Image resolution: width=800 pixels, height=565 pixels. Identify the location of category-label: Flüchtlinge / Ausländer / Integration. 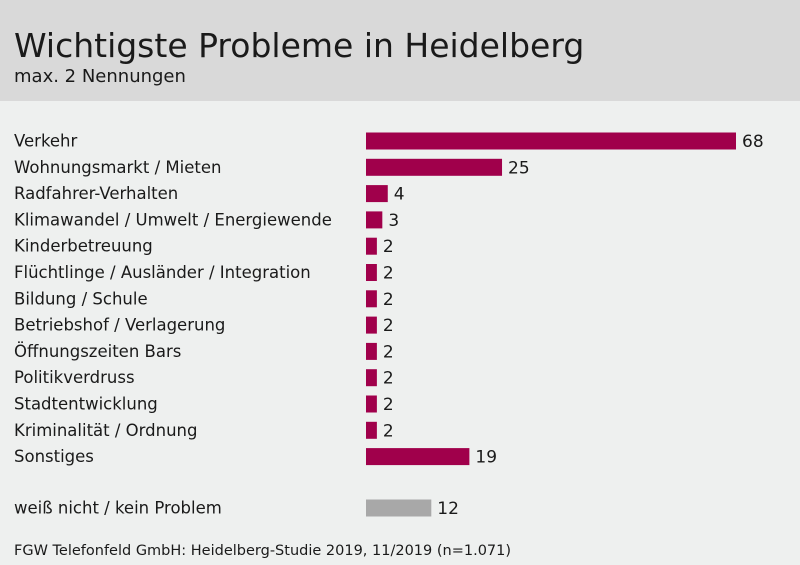
(162, 272).